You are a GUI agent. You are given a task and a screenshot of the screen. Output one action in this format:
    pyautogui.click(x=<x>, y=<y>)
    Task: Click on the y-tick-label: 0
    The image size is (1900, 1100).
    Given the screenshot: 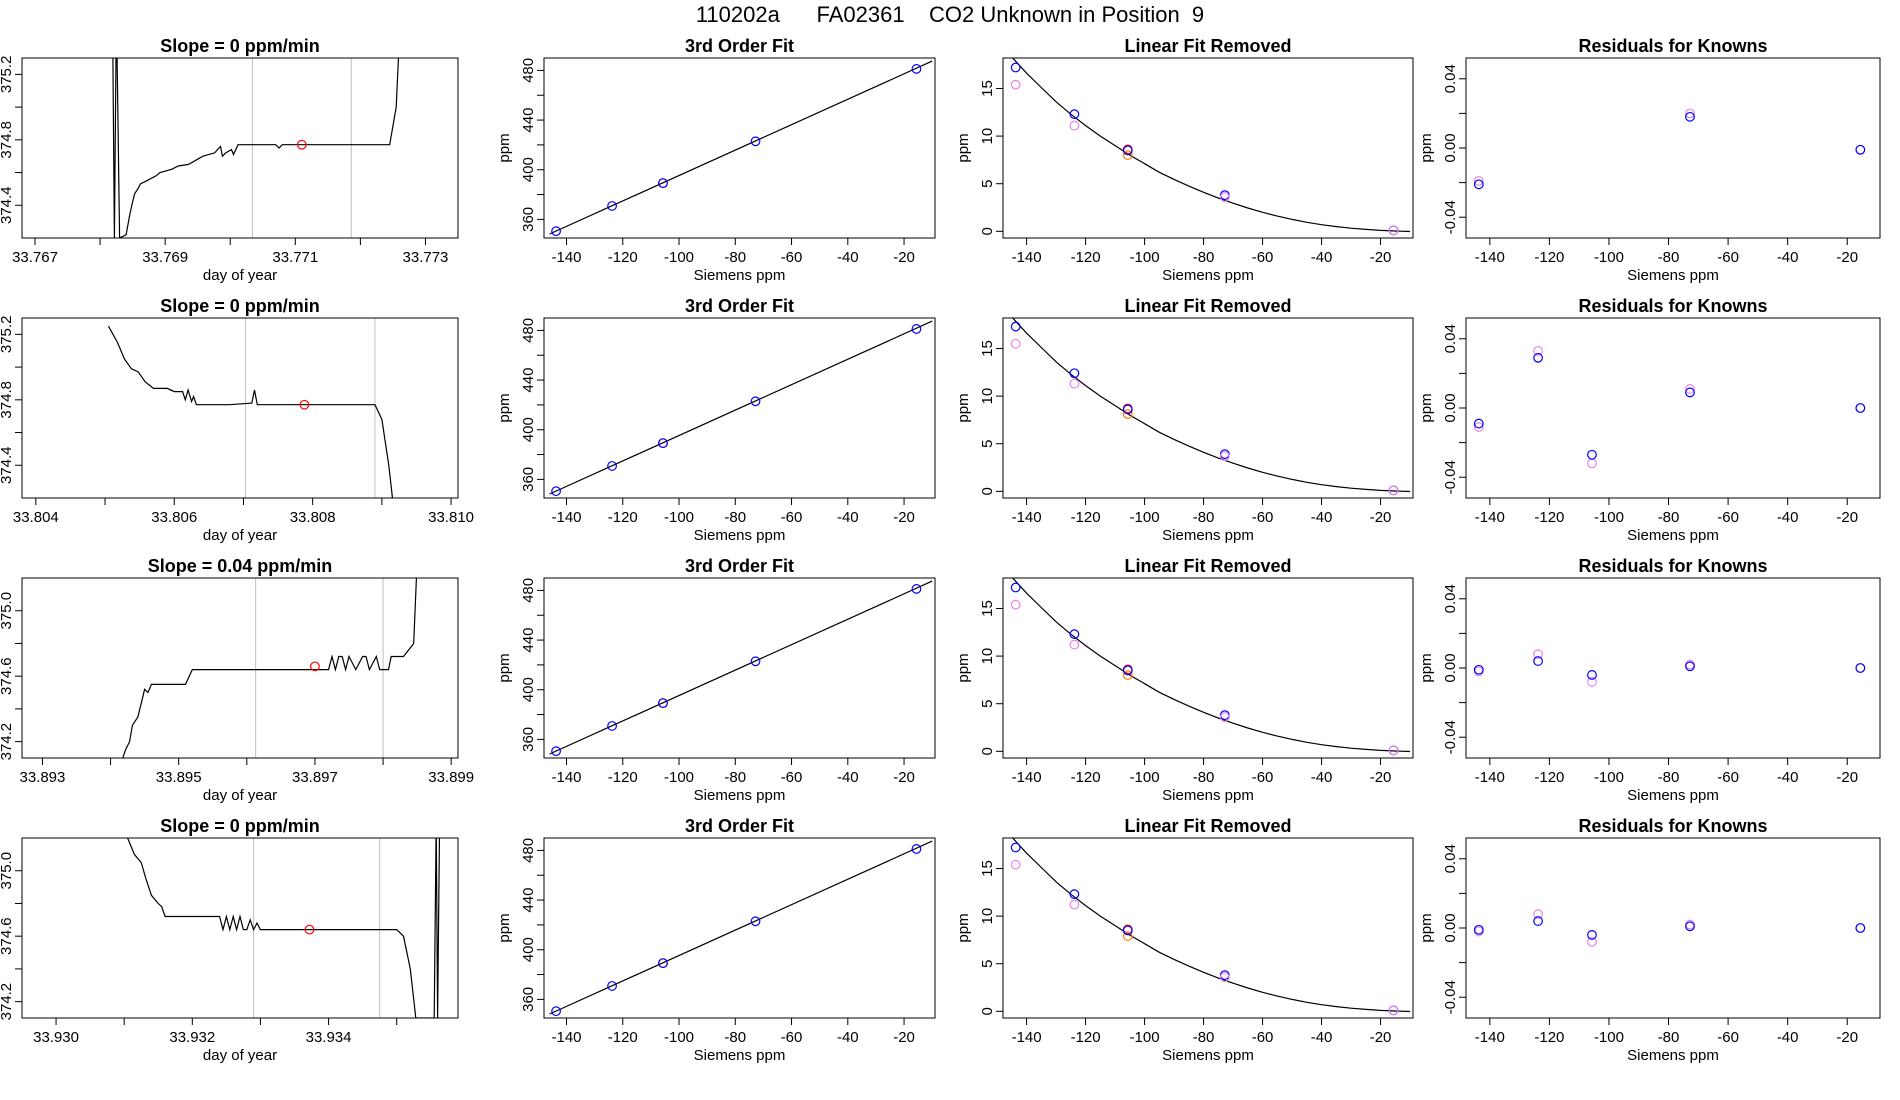 What is the action you would take?
    pyautogui.click(x=987, y=751)
    